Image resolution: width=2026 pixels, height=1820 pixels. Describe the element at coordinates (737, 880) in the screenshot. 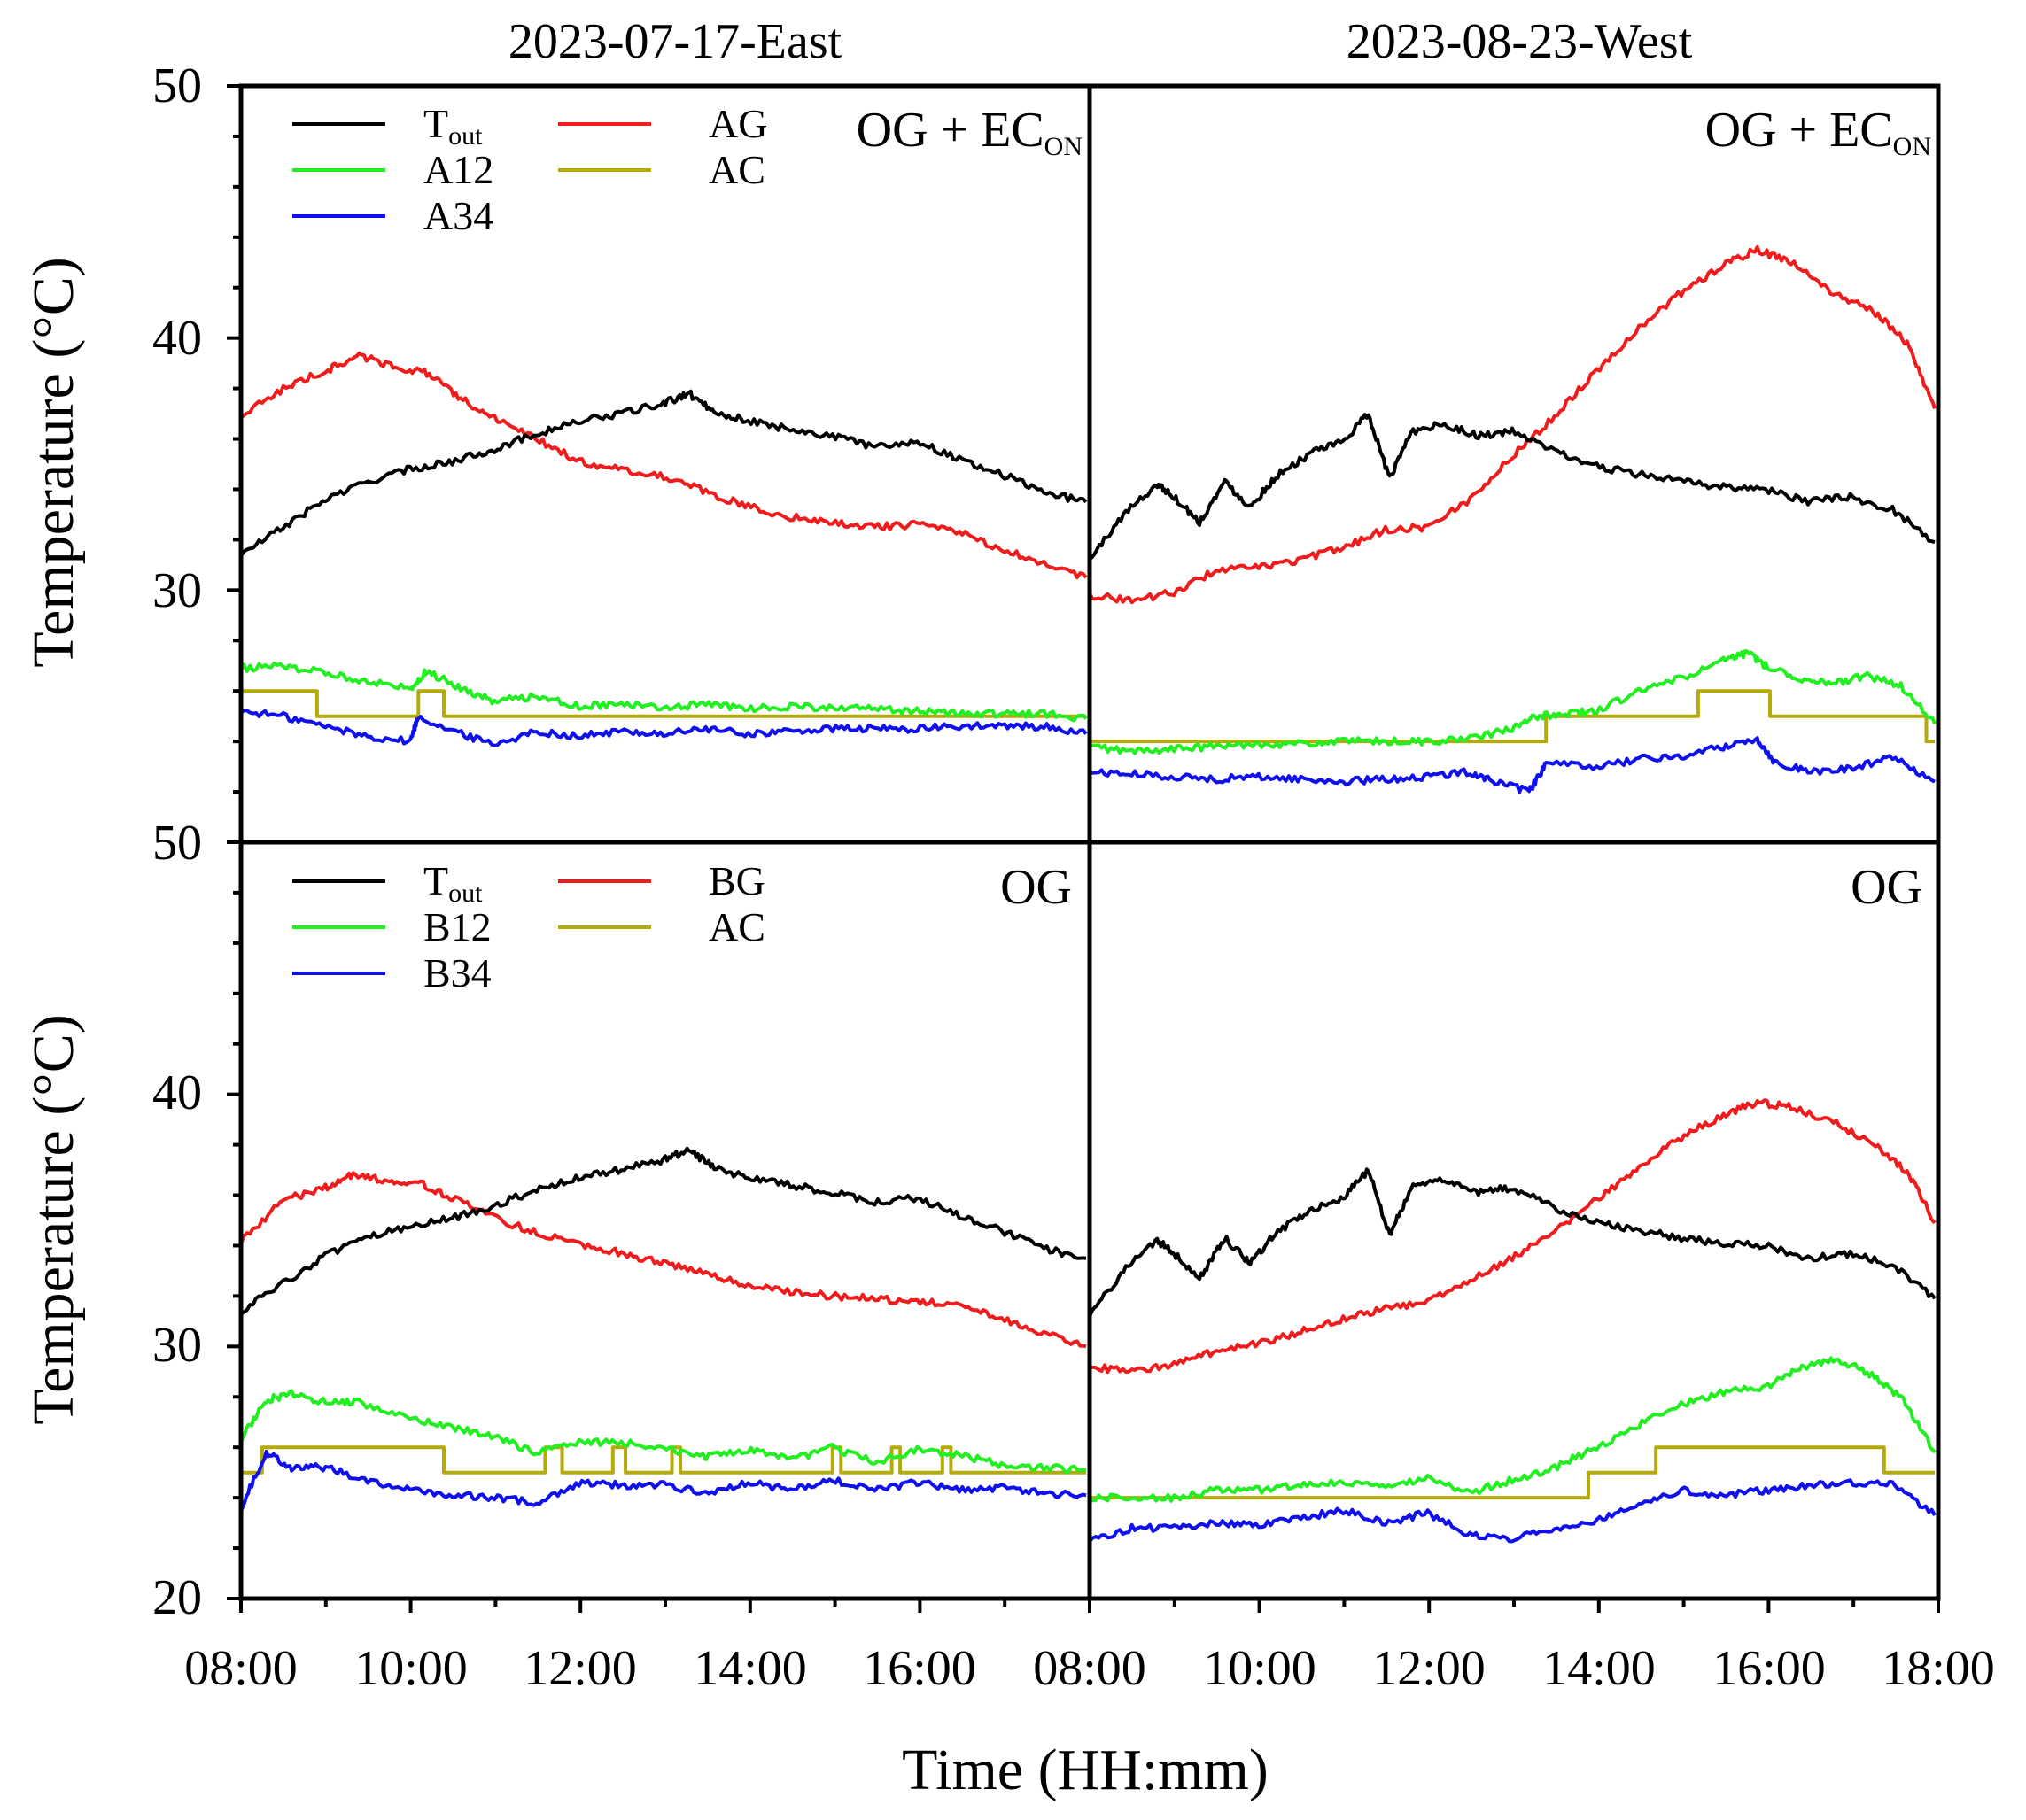

I see `legend-label-bg: BG` at that location.